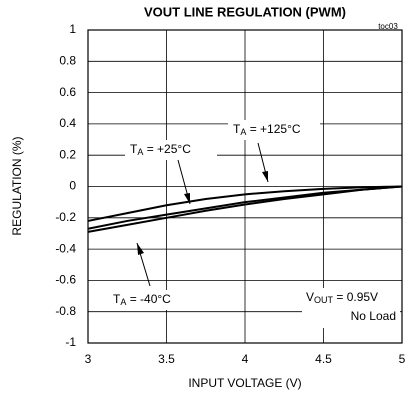 The image size is (414, 400). What do you see at coordinates (323, 359) in the screenshot?
I see `x-tick-label: 4.5` at bounding box center [323, 359].